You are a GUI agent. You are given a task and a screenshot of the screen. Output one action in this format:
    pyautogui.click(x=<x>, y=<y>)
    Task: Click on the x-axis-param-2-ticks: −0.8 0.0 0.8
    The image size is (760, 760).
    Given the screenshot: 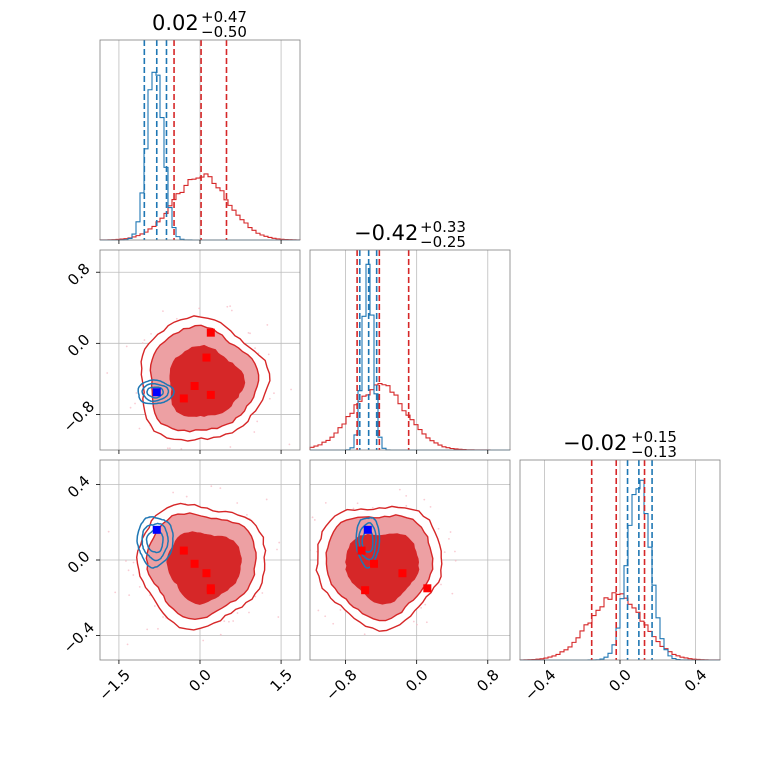 What is the action you would take?
    pyautogui.click(x=412, y=685)
    